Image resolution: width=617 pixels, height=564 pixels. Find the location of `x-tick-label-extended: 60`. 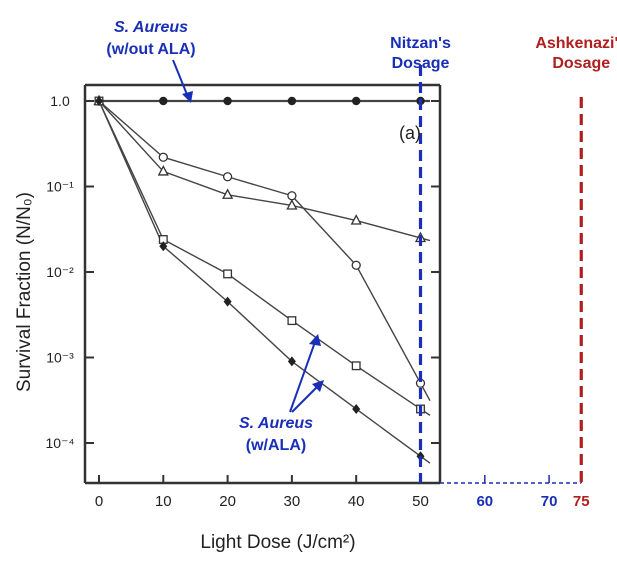

x-tick-label-extended: 60 is located at coordinates (484, 501).